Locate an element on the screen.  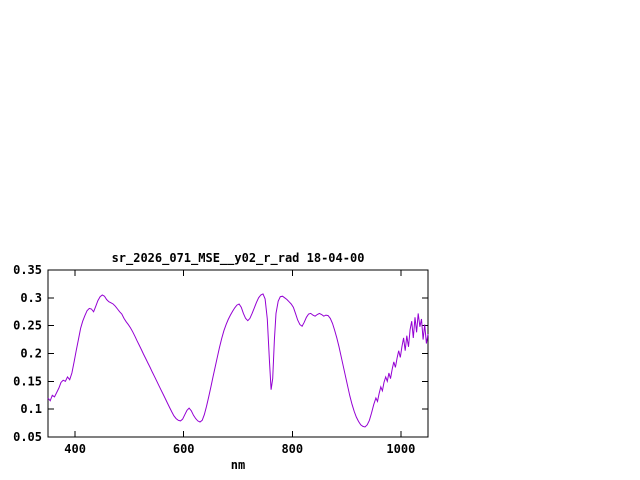
y-tick-label: 0.2 is located at coordinates (31, 354).